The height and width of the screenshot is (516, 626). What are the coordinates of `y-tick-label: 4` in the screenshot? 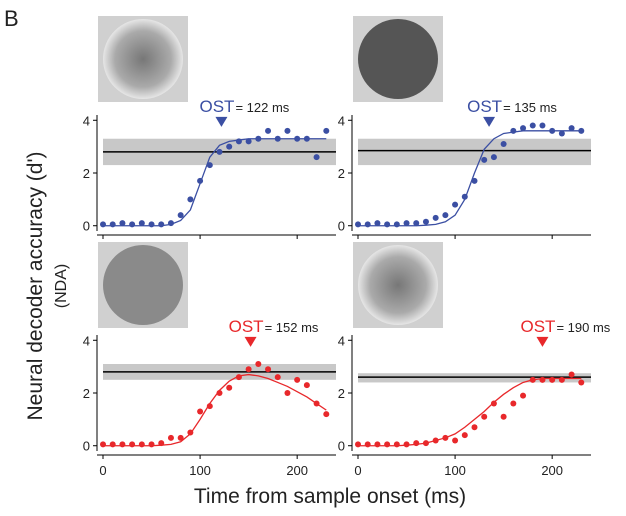 It's located at (341, 120).